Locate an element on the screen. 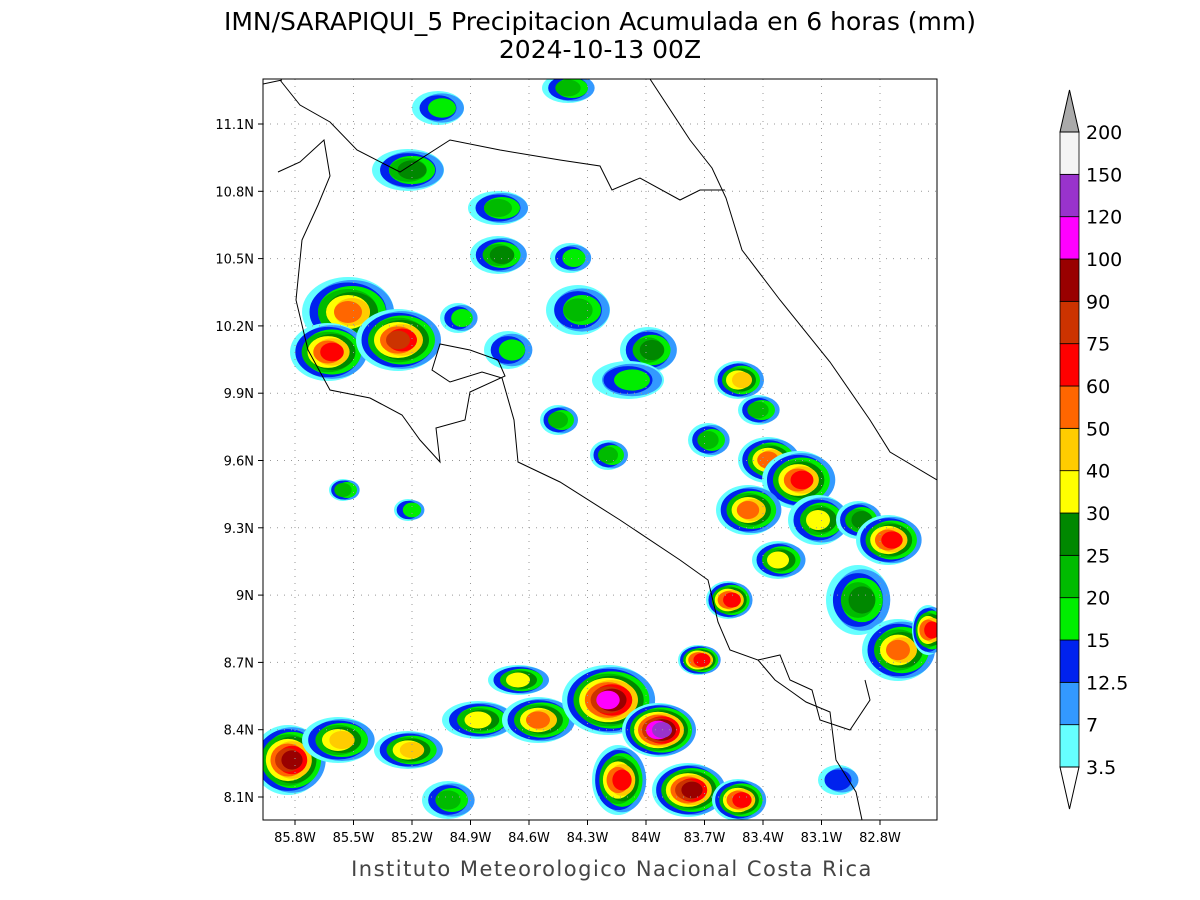 The width and height of the screenshot is (1200, 900). colorbar-label: 200 is located at coordinates (1104, 133).